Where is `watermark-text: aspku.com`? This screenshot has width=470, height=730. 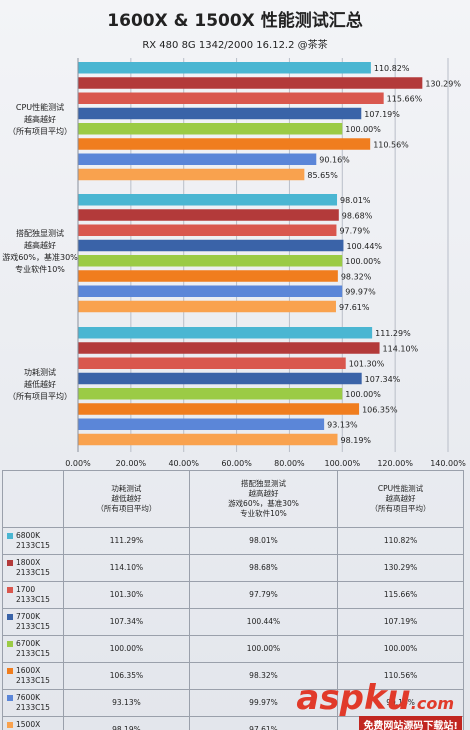
watermark-text: aspku.com is located at coordinates (375, 698).